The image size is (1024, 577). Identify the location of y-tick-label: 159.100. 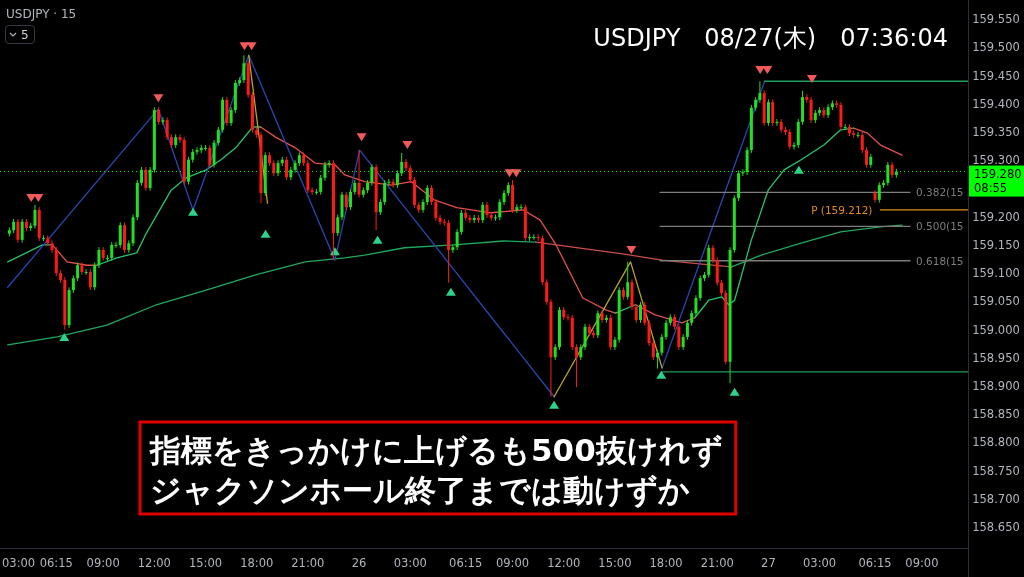
(996, 273).